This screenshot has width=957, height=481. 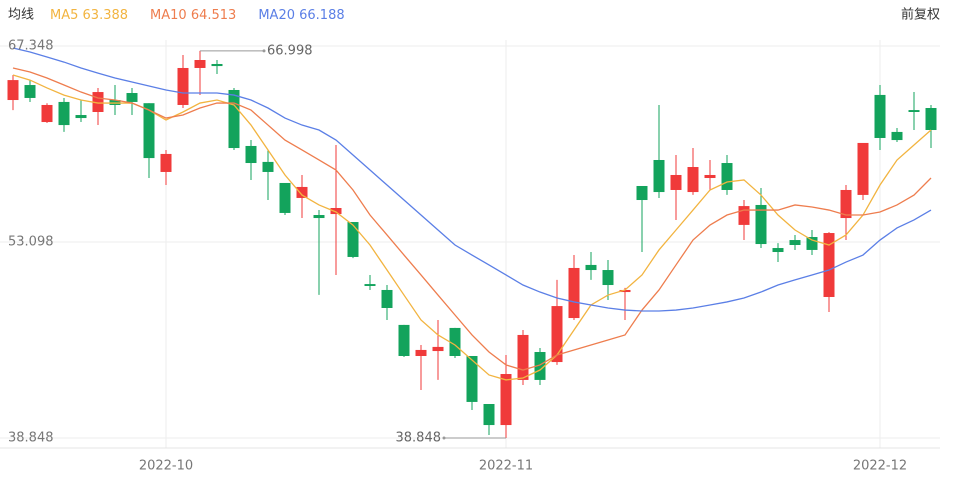 I want to click on legend-value: 63.388, so click(x=106, y=15).